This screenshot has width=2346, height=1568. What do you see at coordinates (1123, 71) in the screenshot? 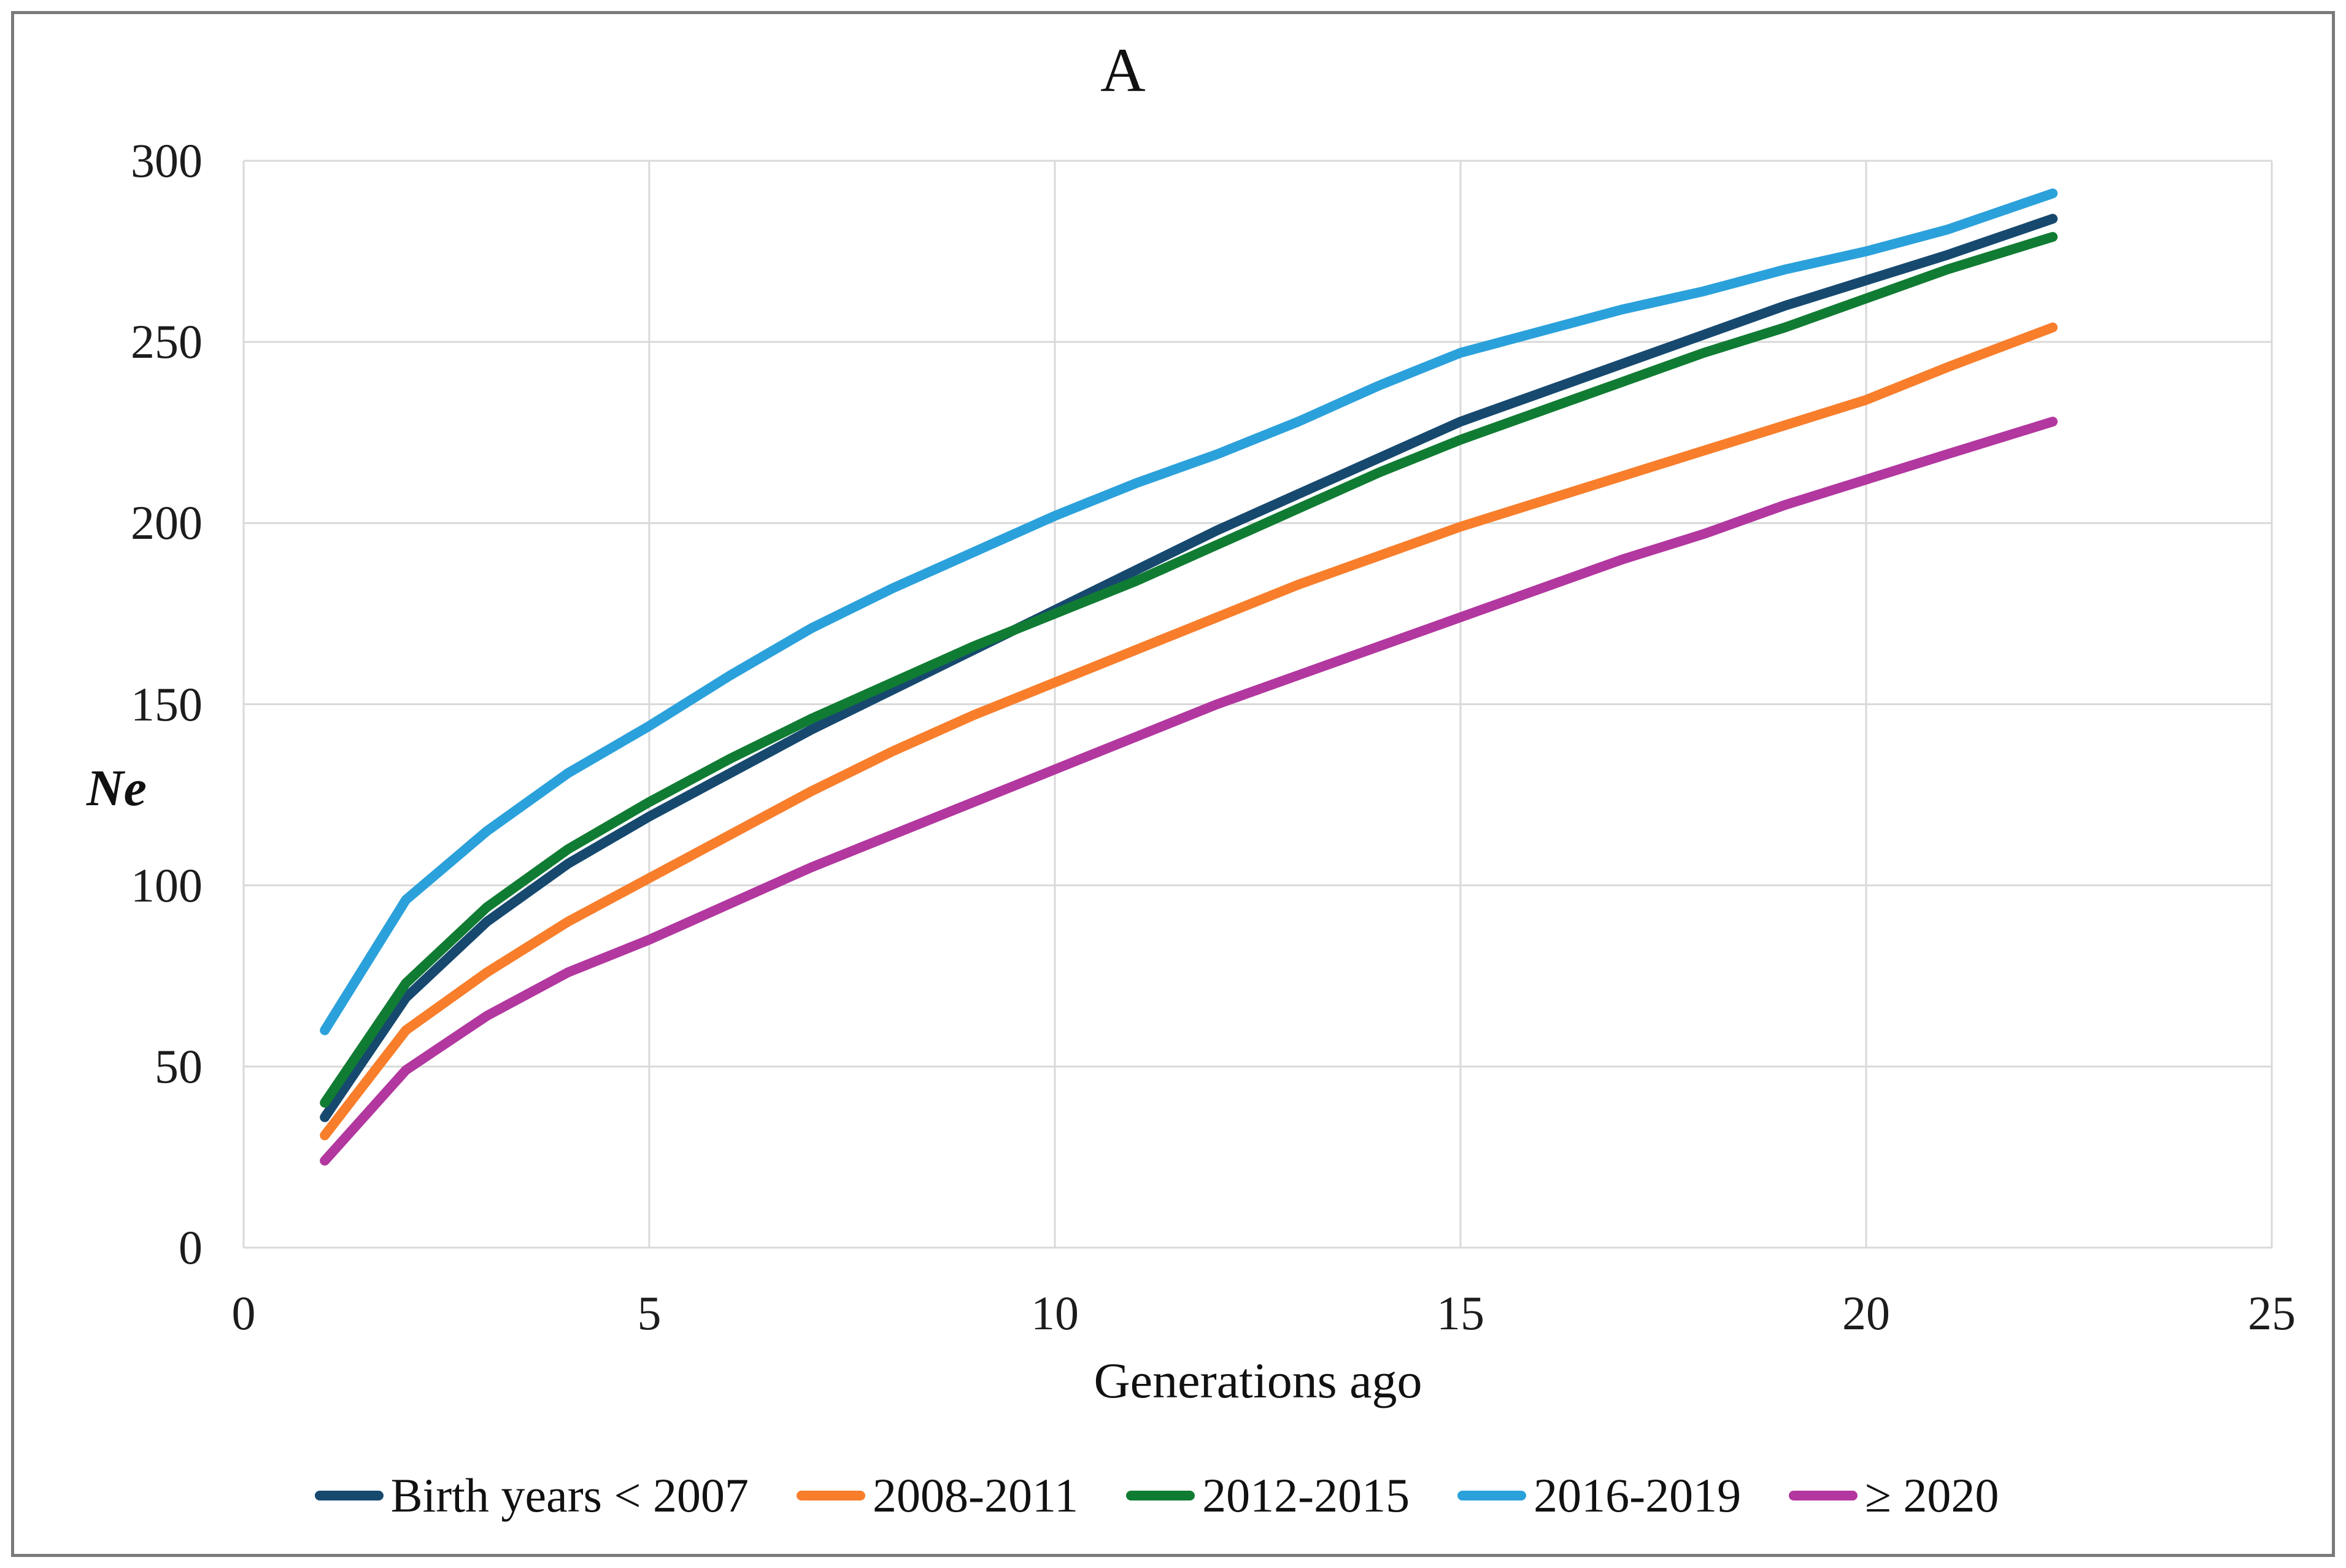
I see `chart-title: A` at bounding box center [1123, 71].